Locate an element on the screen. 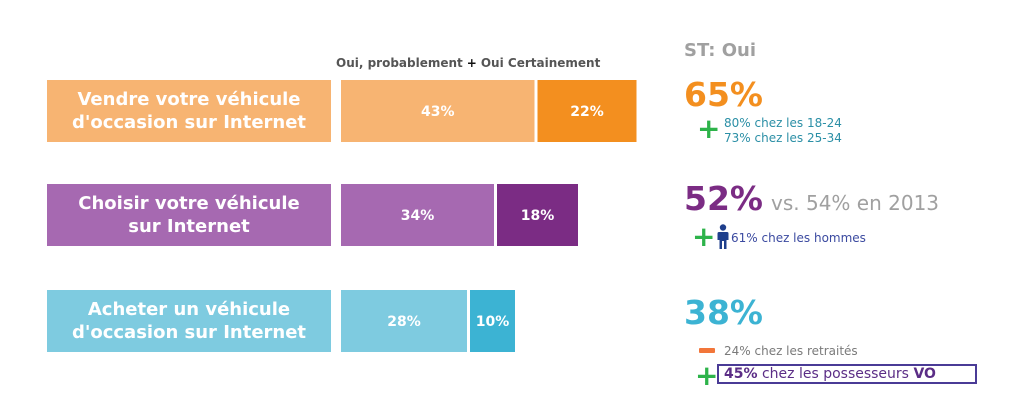 The image size is (1024, 414). bar-label-row2-series2: 18% is located at coordinates (538, 216).